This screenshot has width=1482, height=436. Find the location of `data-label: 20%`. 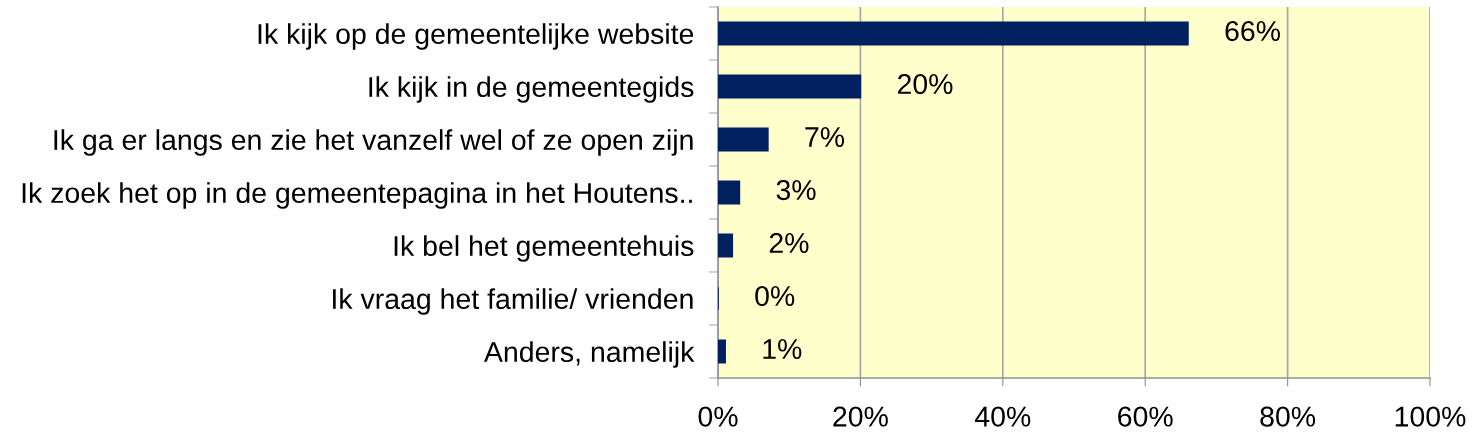

data-label: 20% is located at coordinates (925, 84).